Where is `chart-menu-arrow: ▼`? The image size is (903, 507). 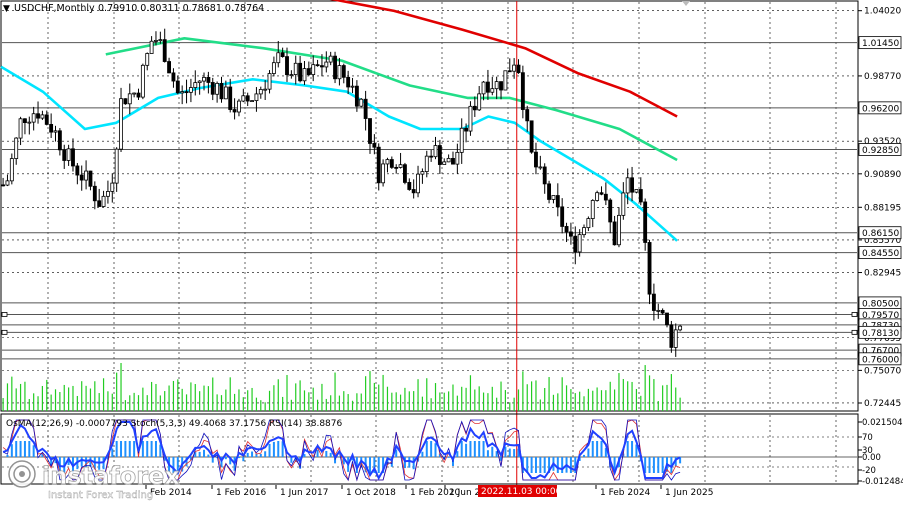
chart-menu-arrow: ▼ is located at coordinates (6, 9).